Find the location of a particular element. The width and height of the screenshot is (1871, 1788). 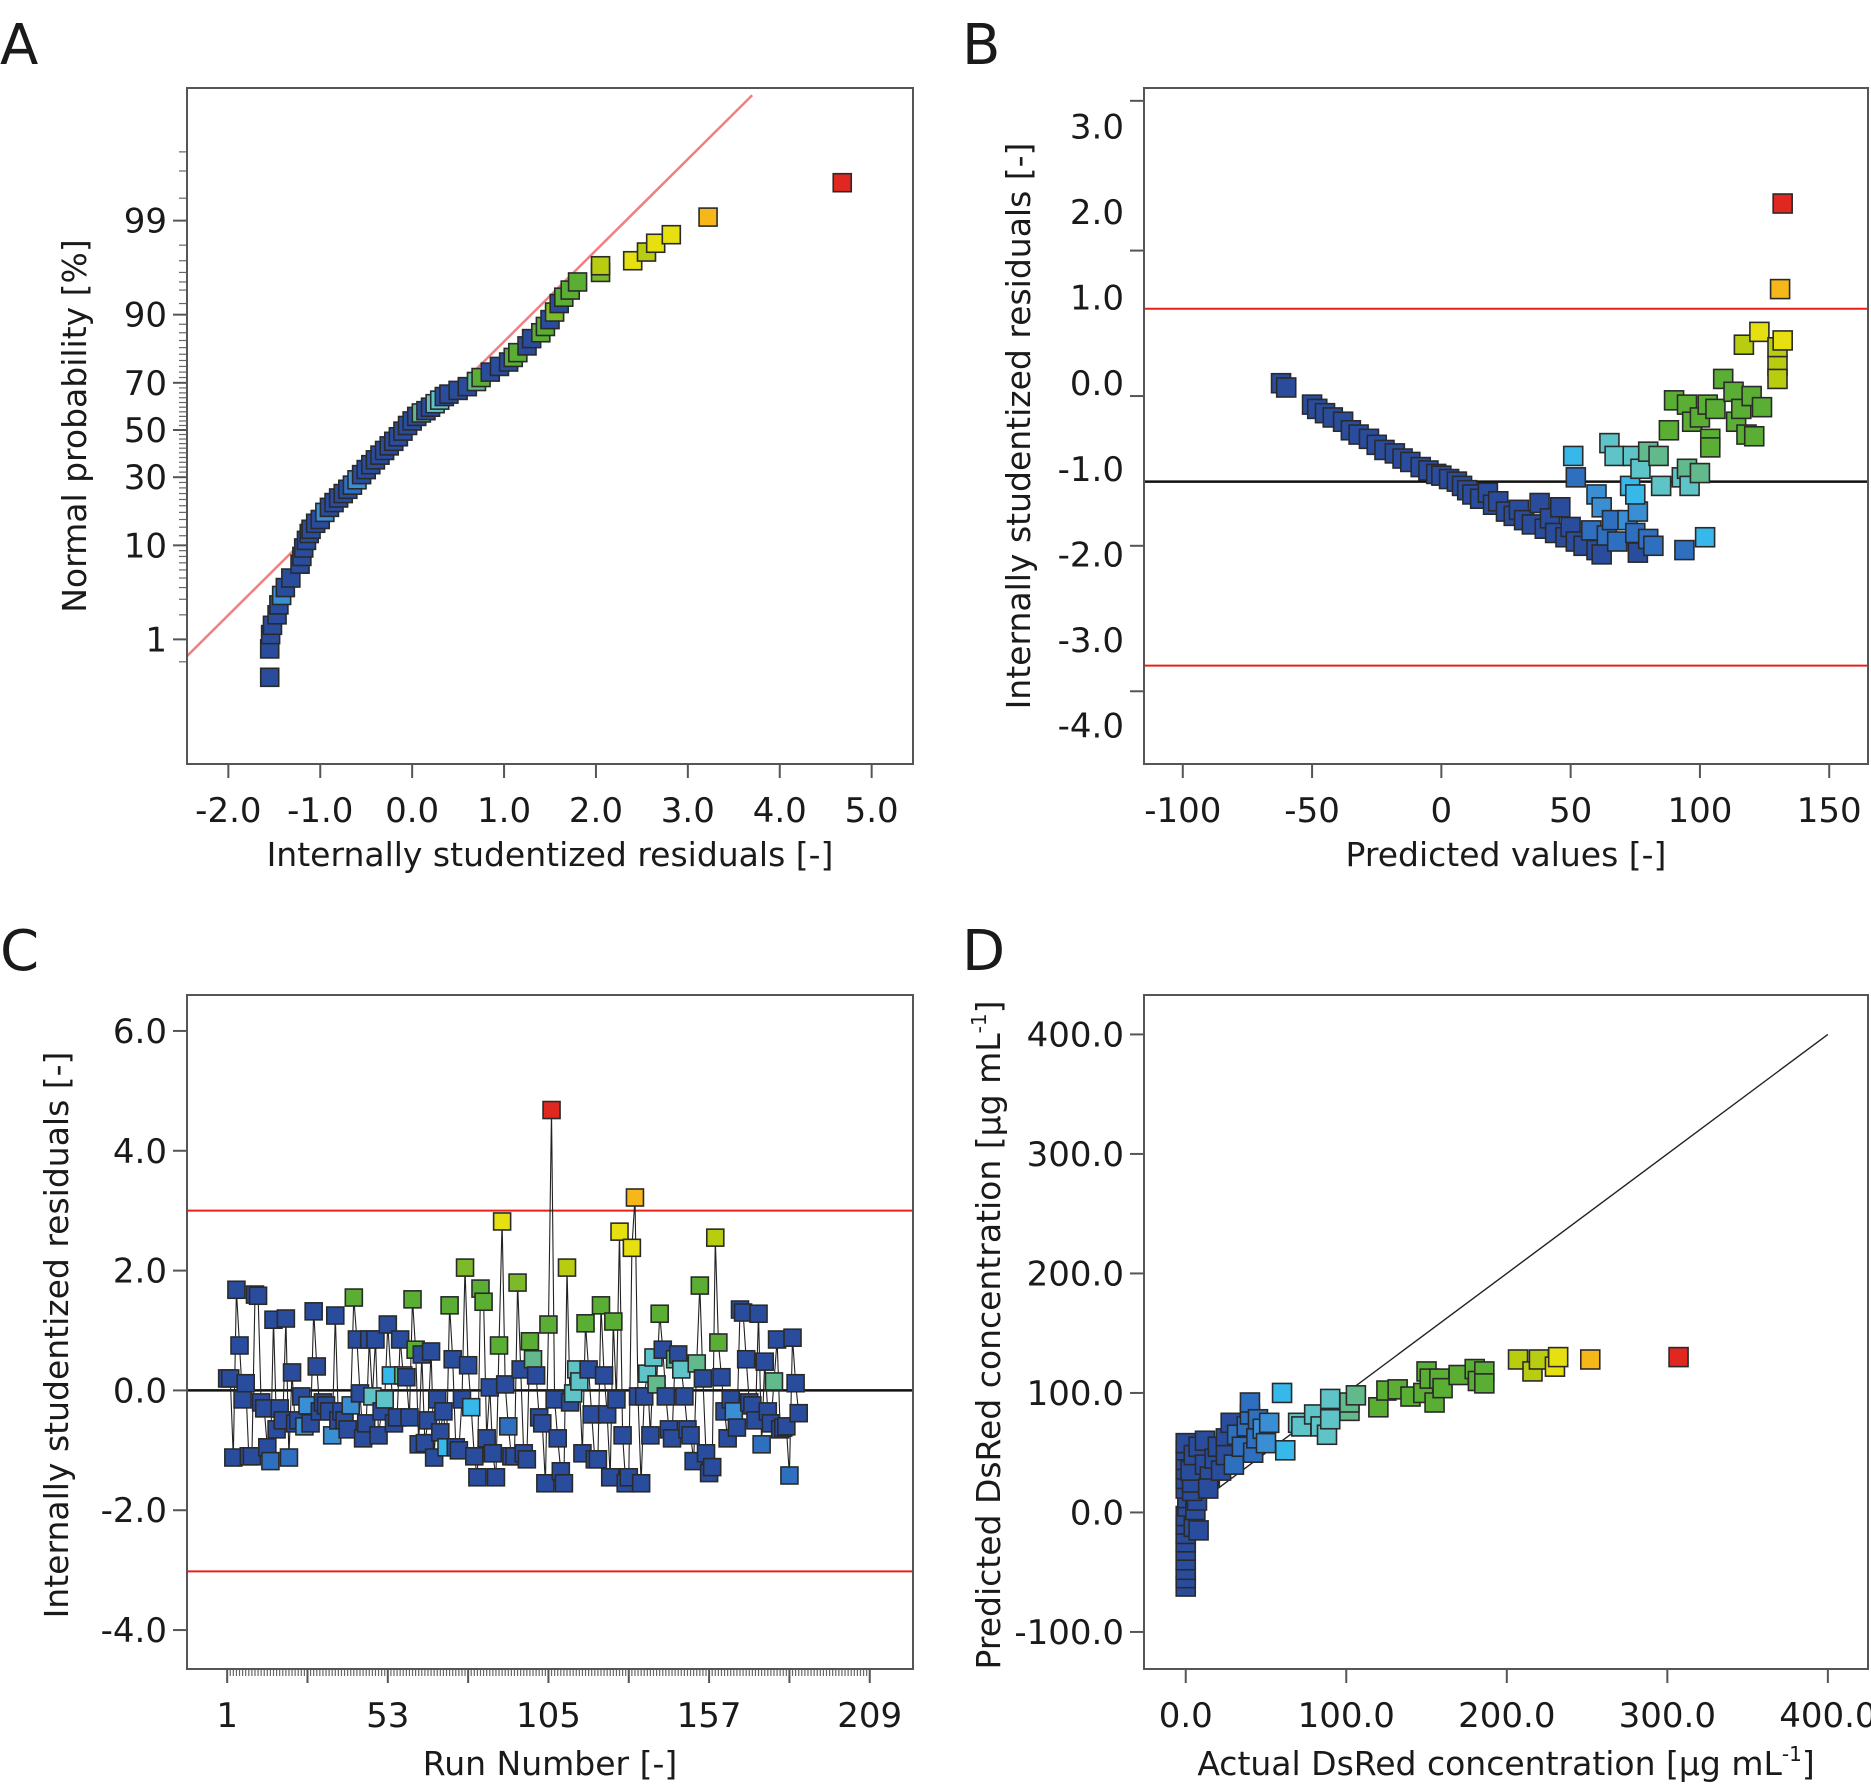

y-tick-label: 4.0 is located at coordinates (140, 1152).